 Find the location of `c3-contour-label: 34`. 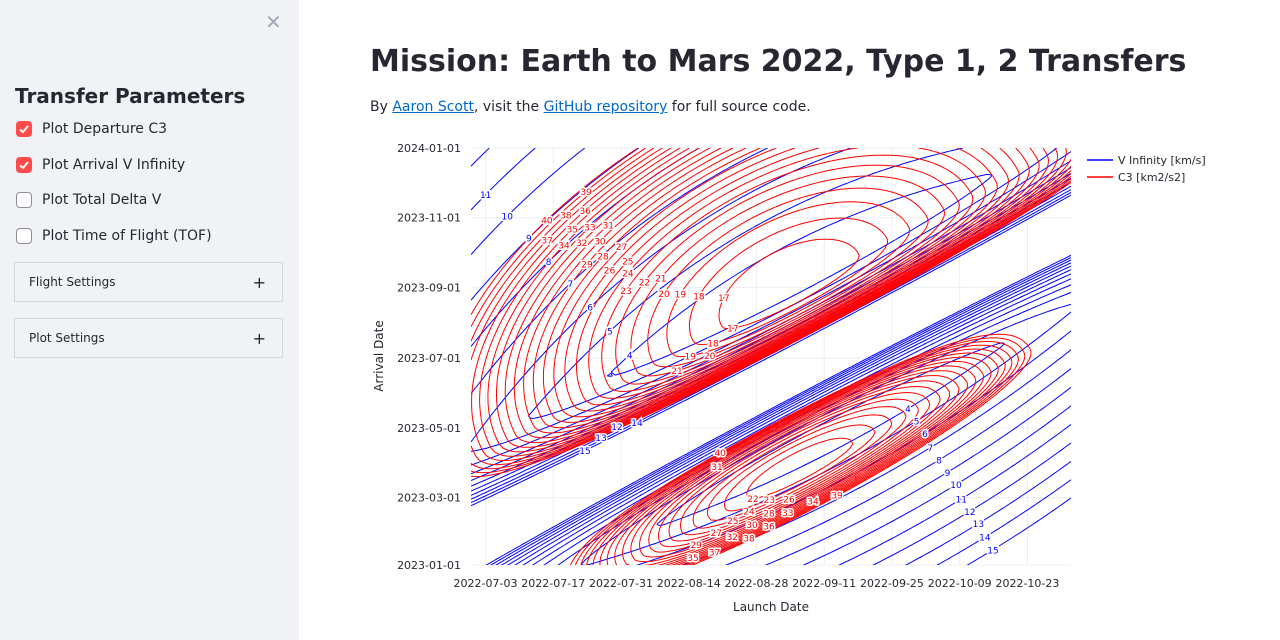

c3-contour-label: 34 is located at coordinates (813, 502).